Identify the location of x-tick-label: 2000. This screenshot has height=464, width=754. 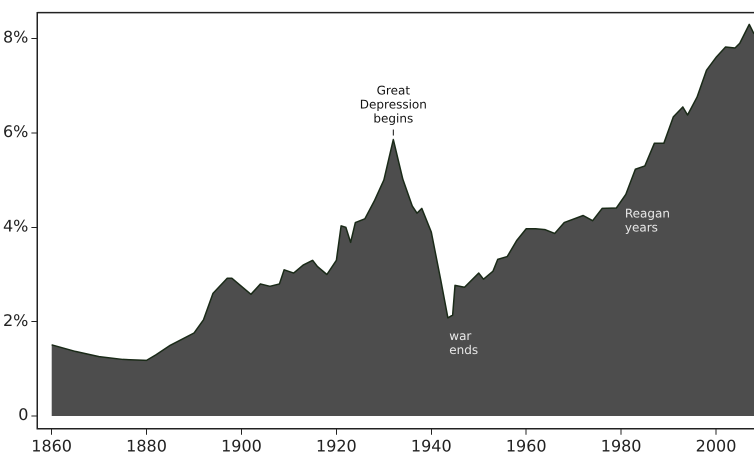
(716, 446).